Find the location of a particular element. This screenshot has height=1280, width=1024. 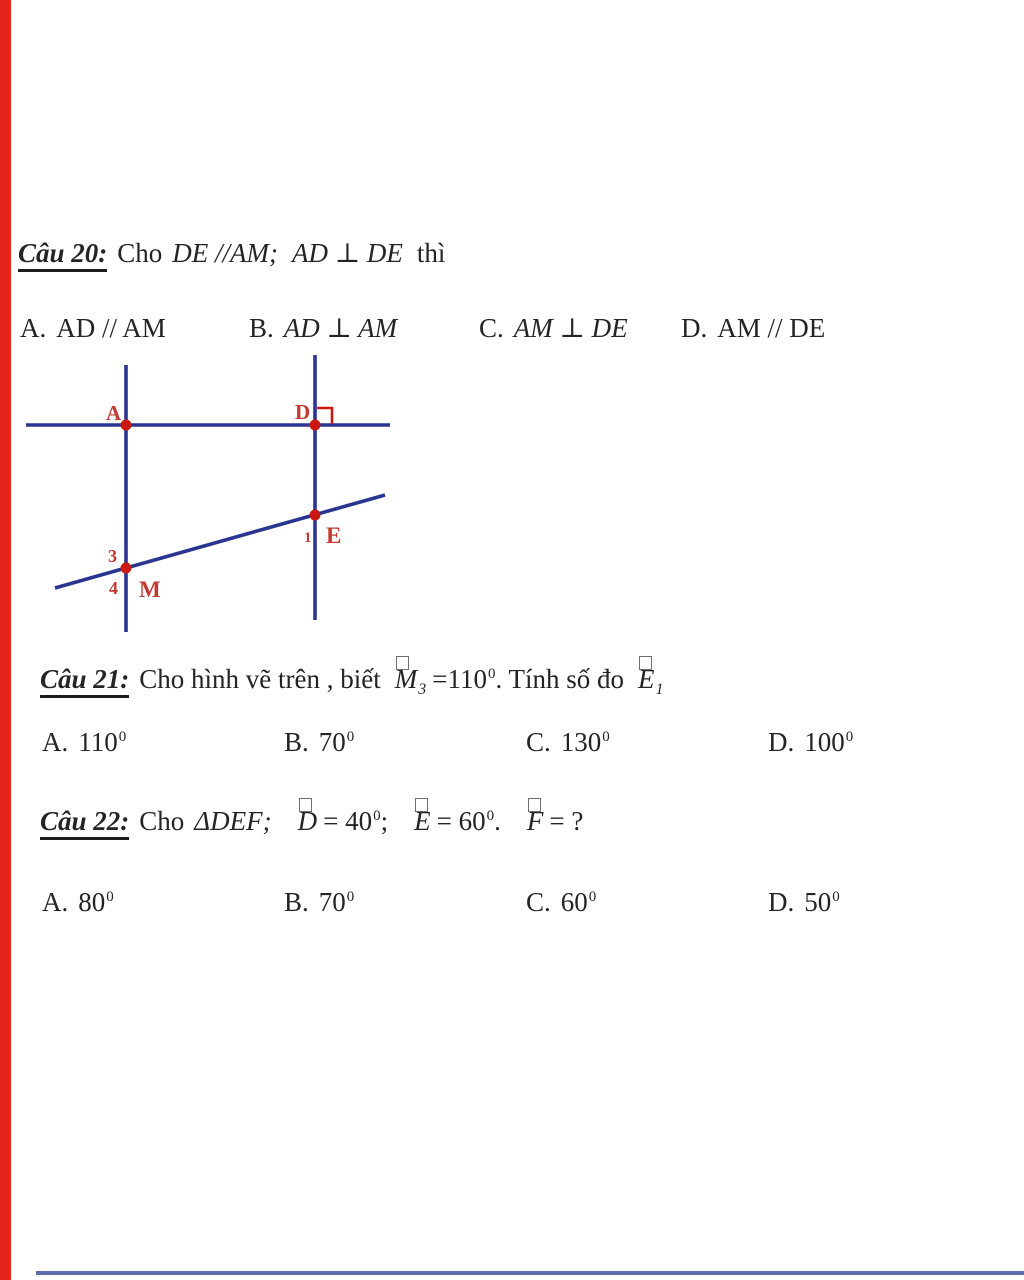

angle-F: F is located at coordinates (535, 818).